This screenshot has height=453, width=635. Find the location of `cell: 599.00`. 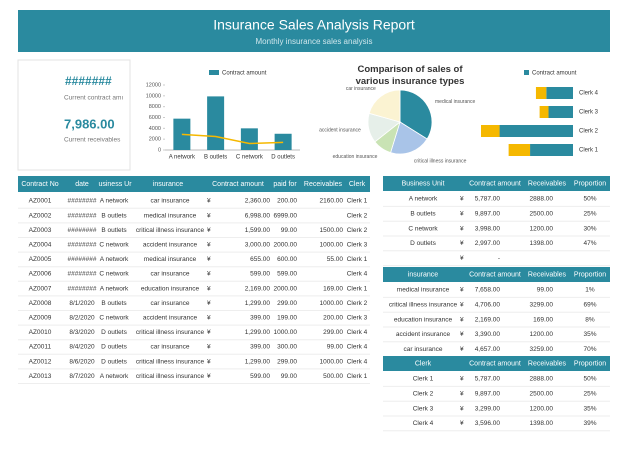

cell: 599.00 is located at coordinates (260, 274).